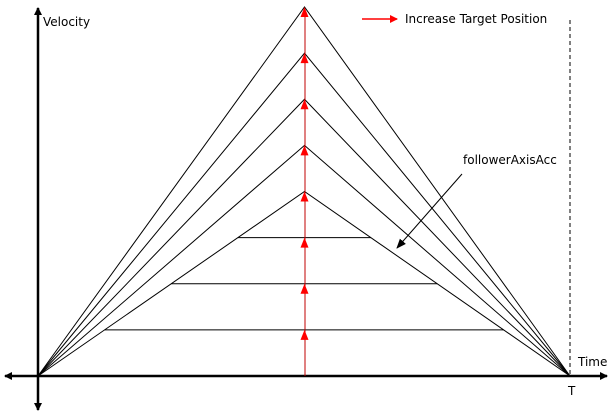 The height and width of the screenshot is (419, 612). What do you see at coordinates (429, 211) in the screenshot?
I see `annotation-arrow` at bounding box center [429, 211].